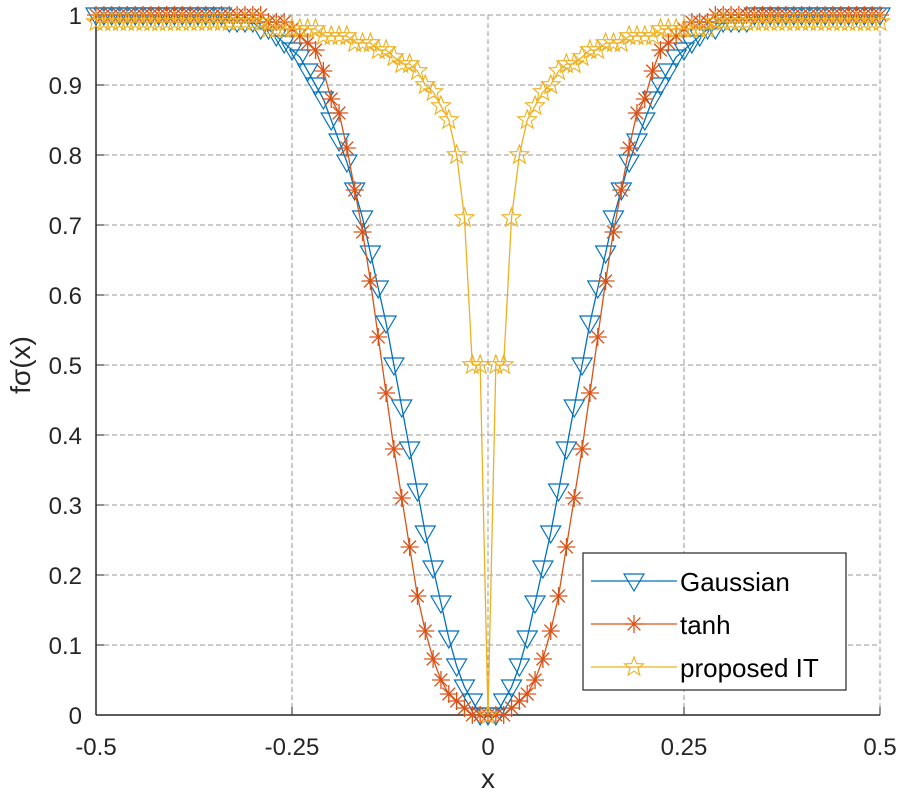 This screenshot has height=800, width=900. Describe the element at coordinates (65, 366) in the screenshot. I see `y-tick-label: 0.5` at that location.